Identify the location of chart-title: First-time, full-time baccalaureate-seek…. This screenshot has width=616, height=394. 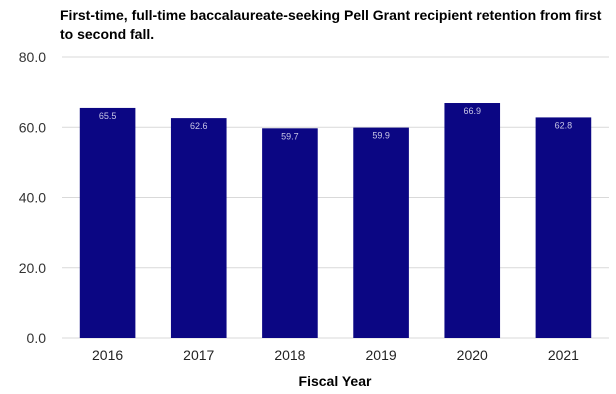
(331, 24).